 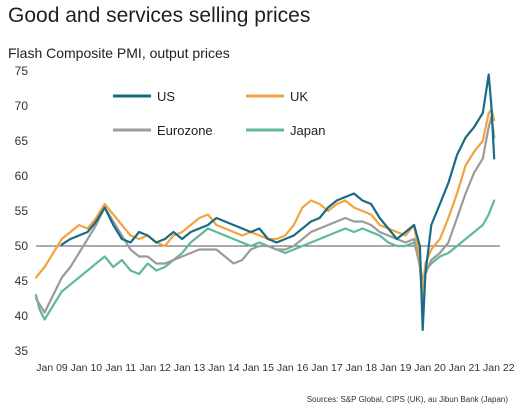 I want to click on x-tick-label: Jan 20, so click(x=430, y=368).